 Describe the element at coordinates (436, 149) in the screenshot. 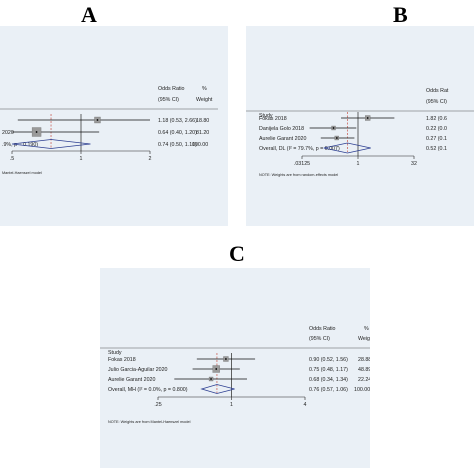

I see `overall-odds-ratio-value: 0.52 (0.1` at that location.